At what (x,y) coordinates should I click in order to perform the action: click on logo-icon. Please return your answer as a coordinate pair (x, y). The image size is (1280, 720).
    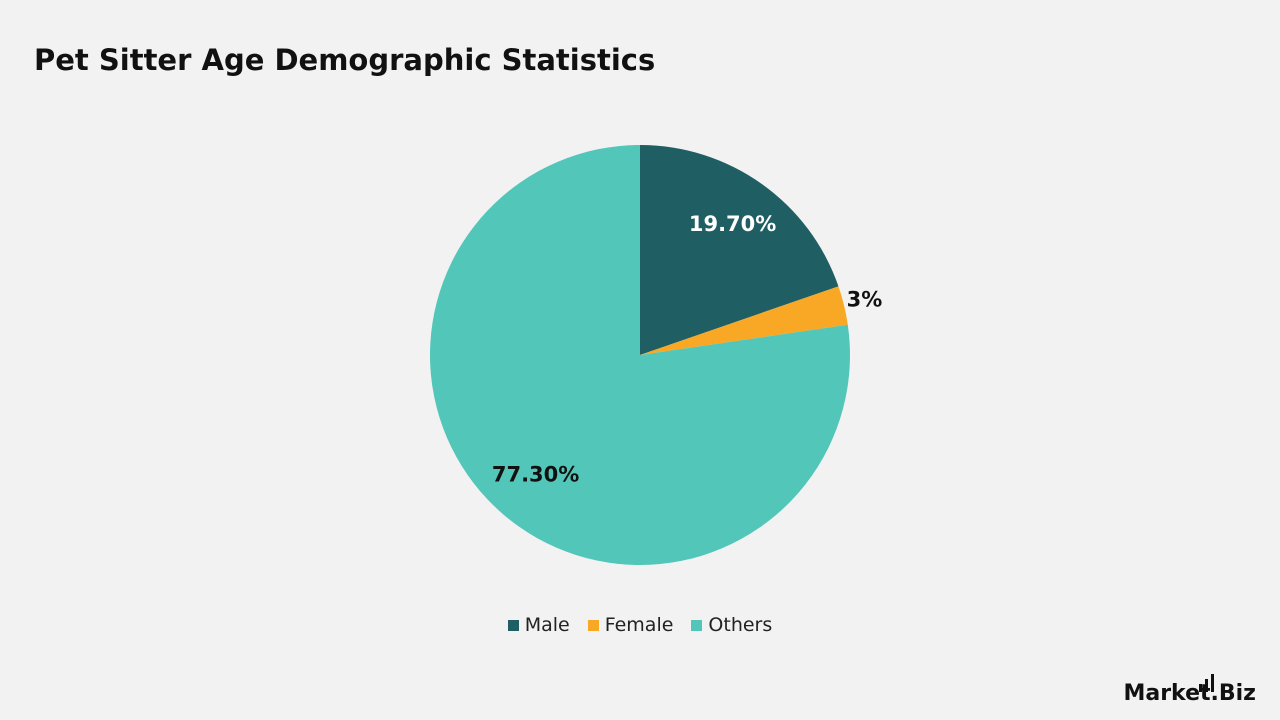
    Looking at the image, I should click on (1206, 683).